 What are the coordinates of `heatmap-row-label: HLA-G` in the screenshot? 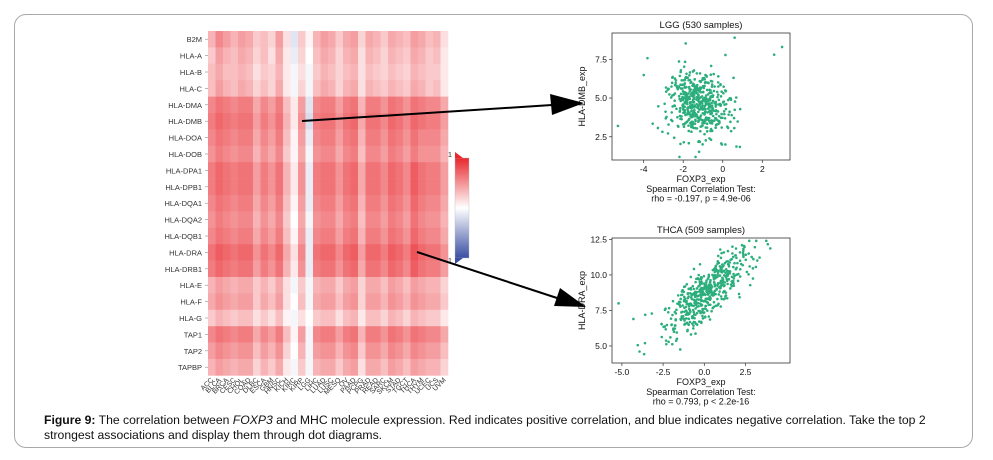 It's located at (190, 318).